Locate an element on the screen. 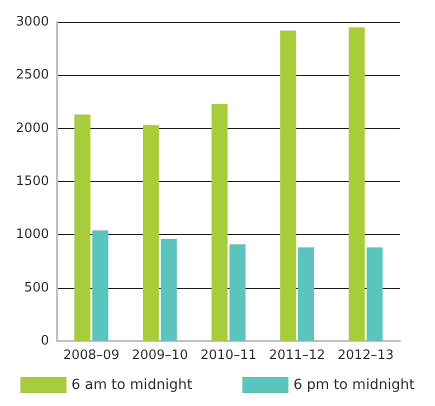  x-tick-label: 2008–09 is located at coordinates (91, 355).